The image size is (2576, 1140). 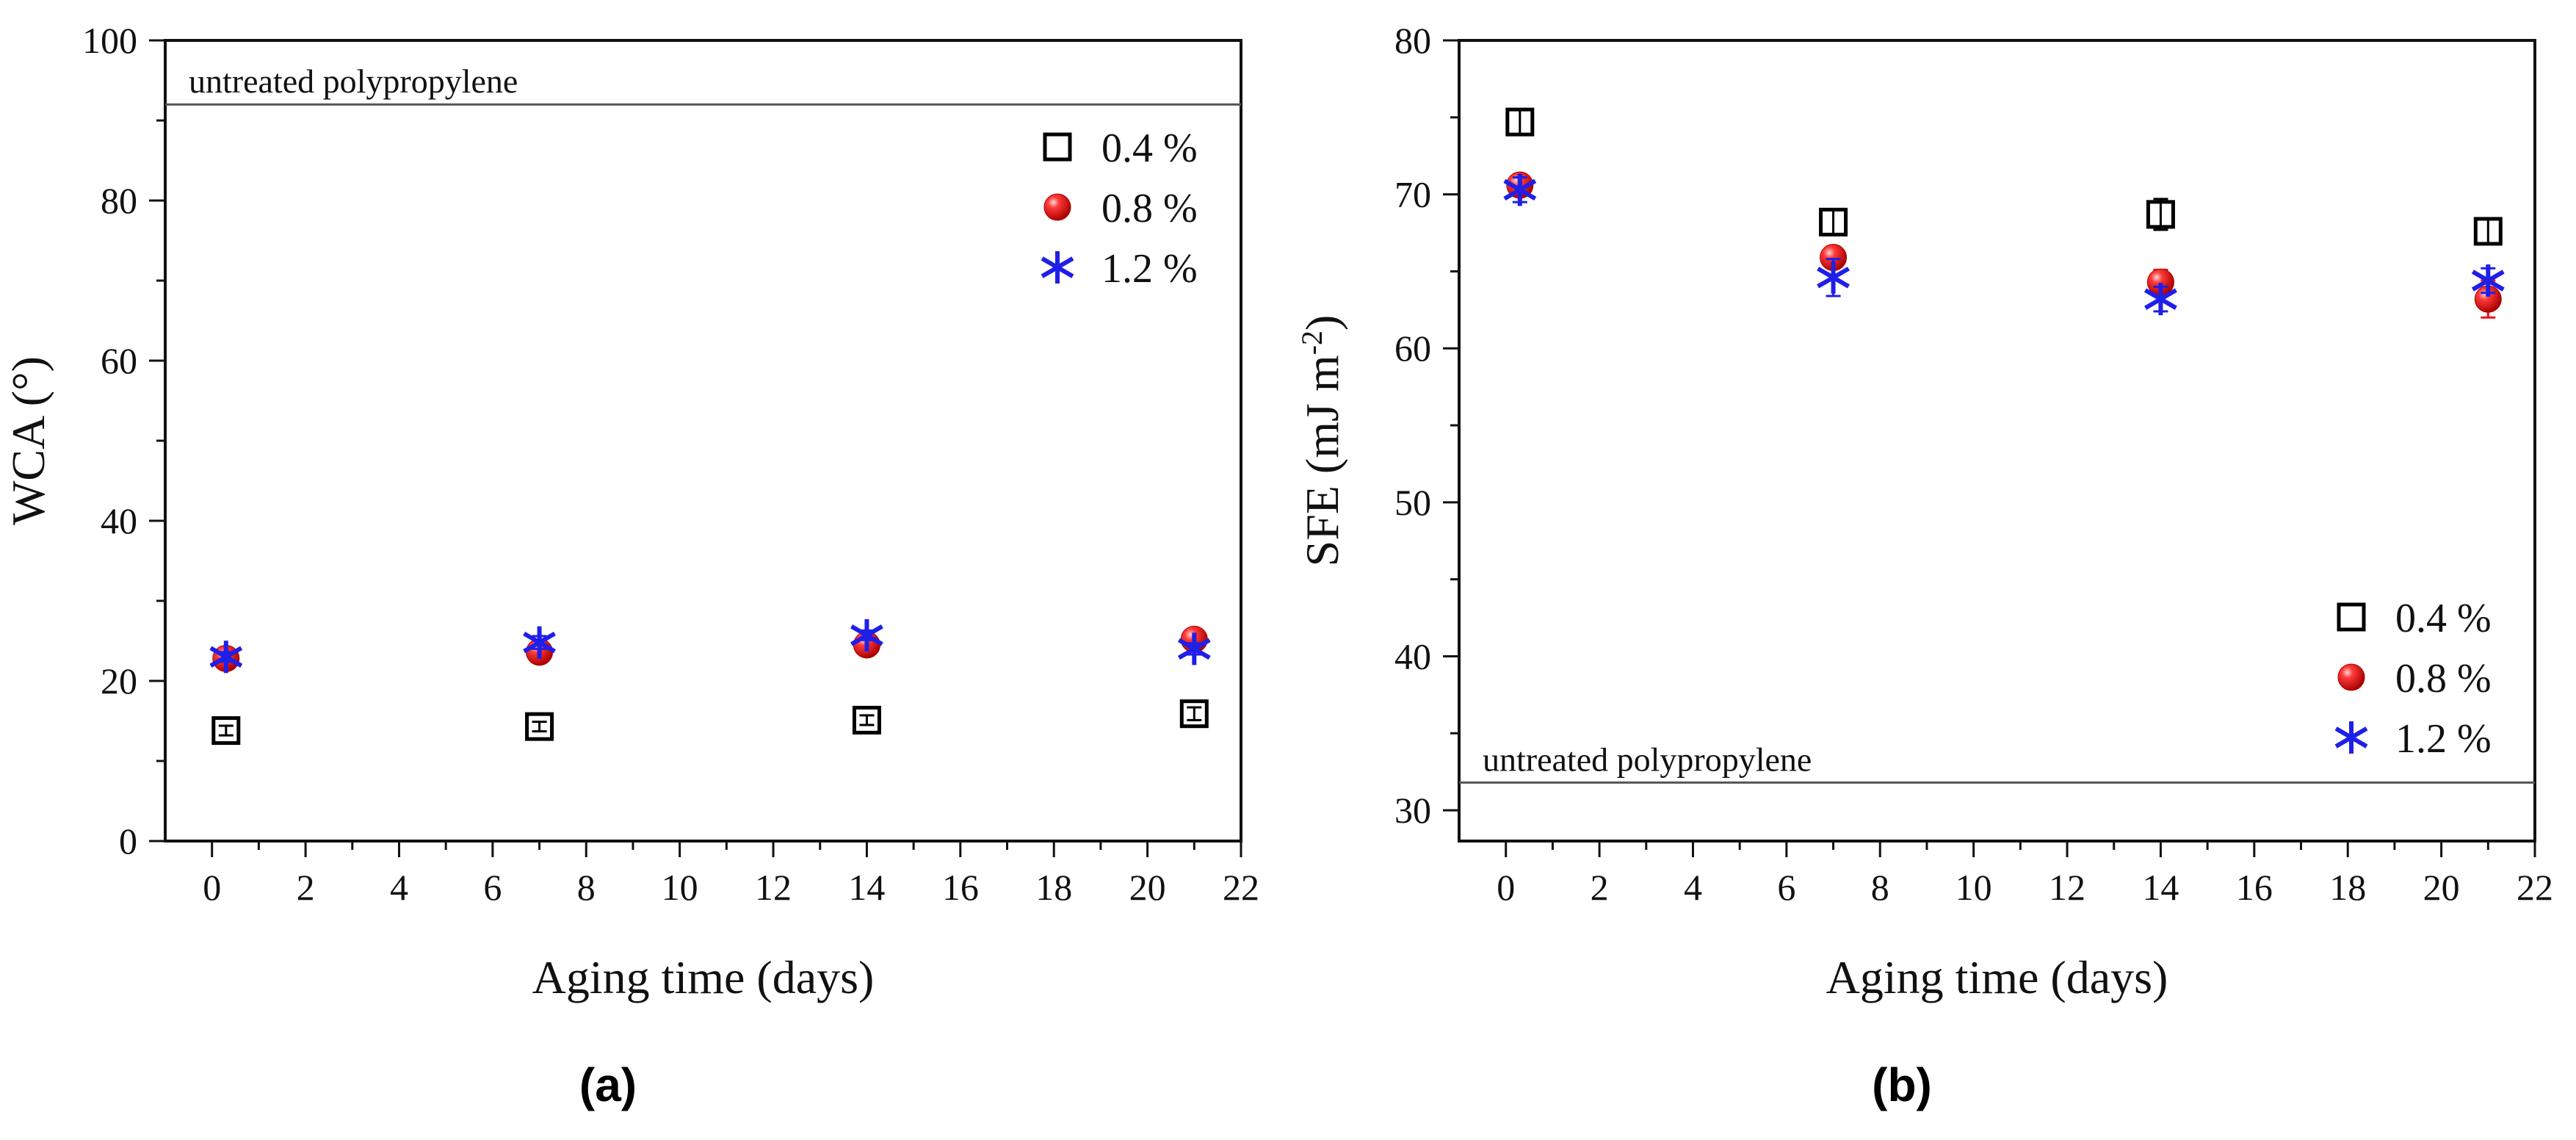 I want to click on panel-label-b: (b), so click(x=1902, y=1084).